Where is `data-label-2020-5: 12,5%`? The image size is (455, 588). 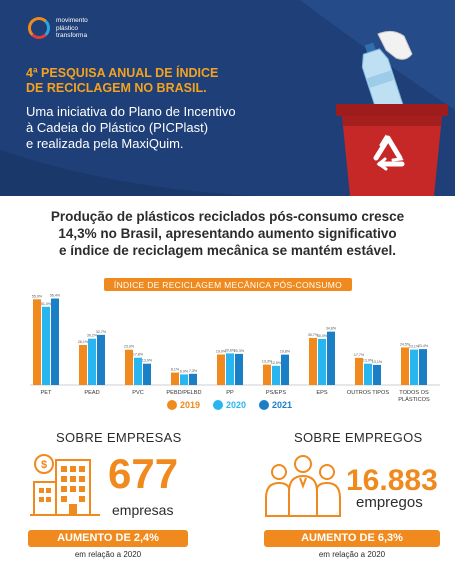
data-label-2020-5: 12,5% is located at coordinates (276, 363).